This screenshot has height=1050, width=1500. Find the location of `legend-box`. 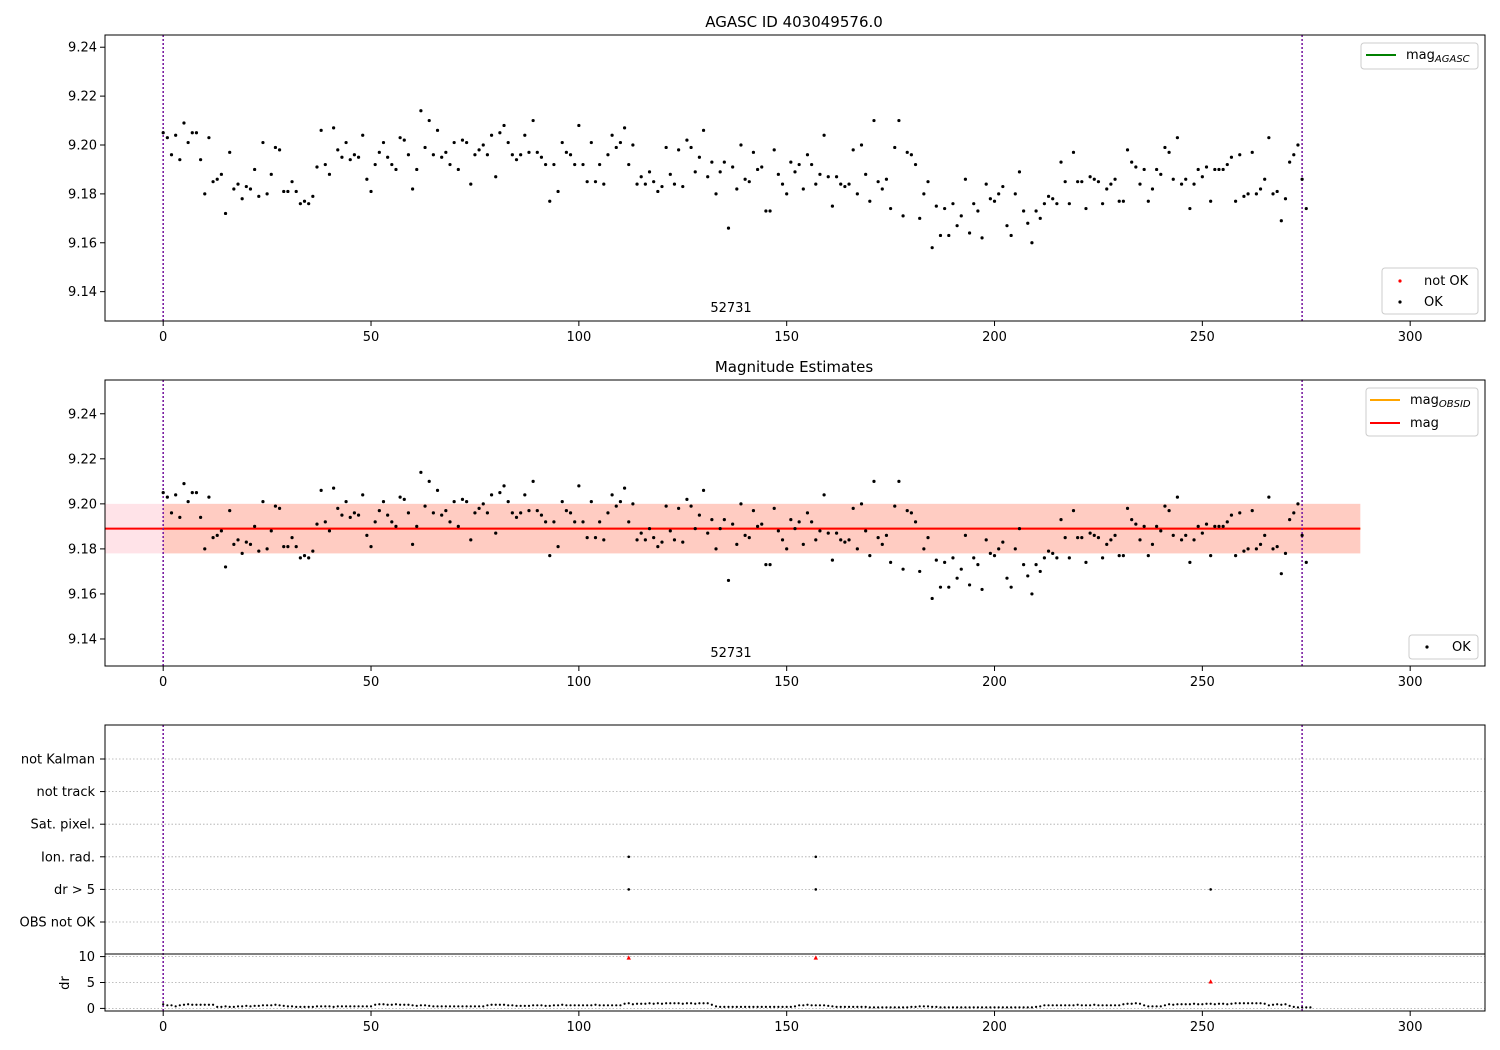

legend-box is located at coordinates (1443, 647).